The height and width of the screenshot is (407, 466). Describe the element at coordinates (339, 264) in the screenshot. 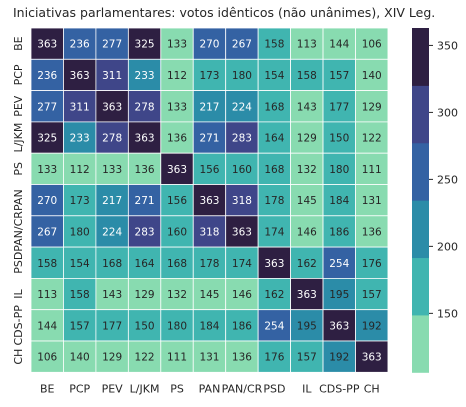

I see `cell-value-label: 254` at that location.